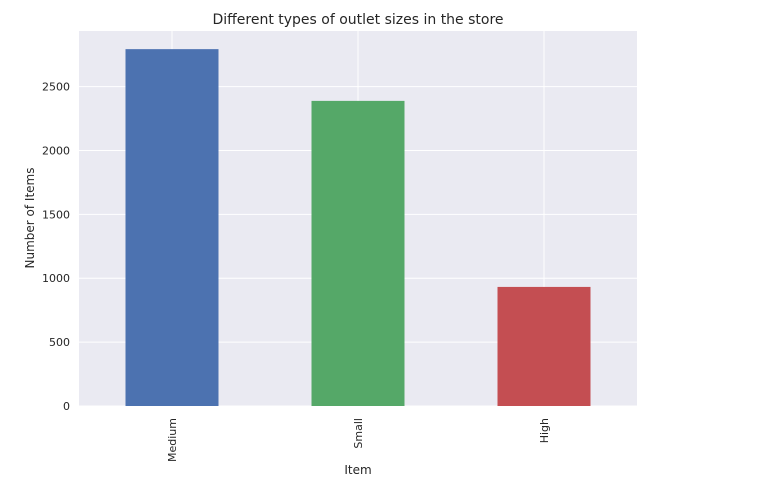  I want to click on x-tick-labels: Medium Small High, so click(358, 440).